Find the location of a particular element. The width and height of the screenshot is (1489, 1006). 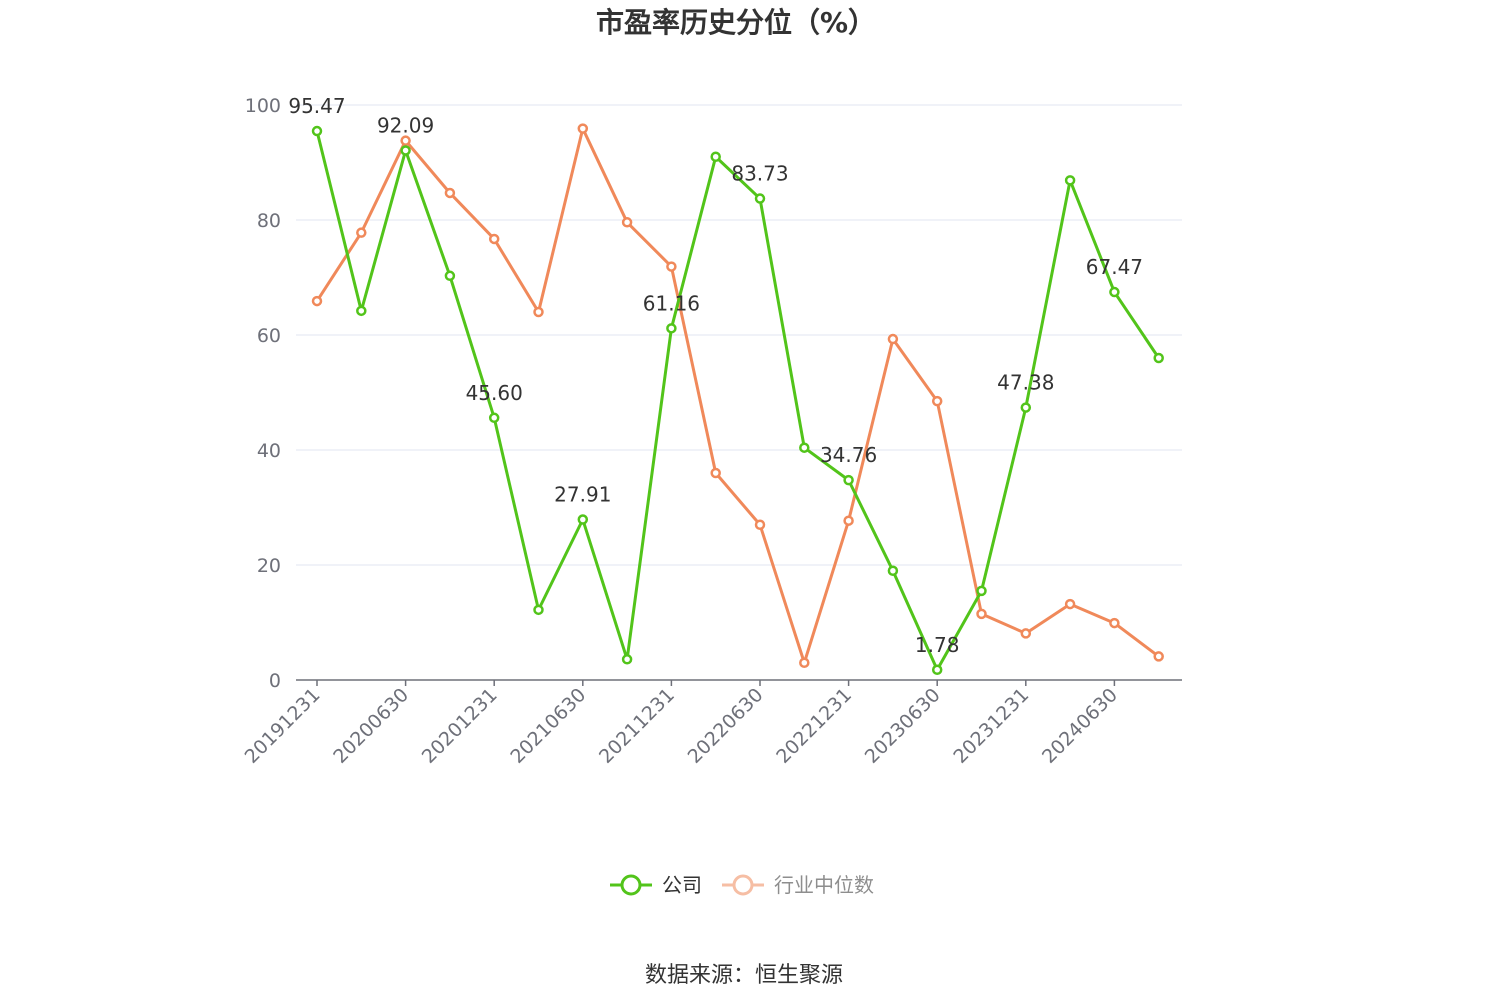

y-axis: 0 20 40 60 80 100 is located at coordinates (263, 393).